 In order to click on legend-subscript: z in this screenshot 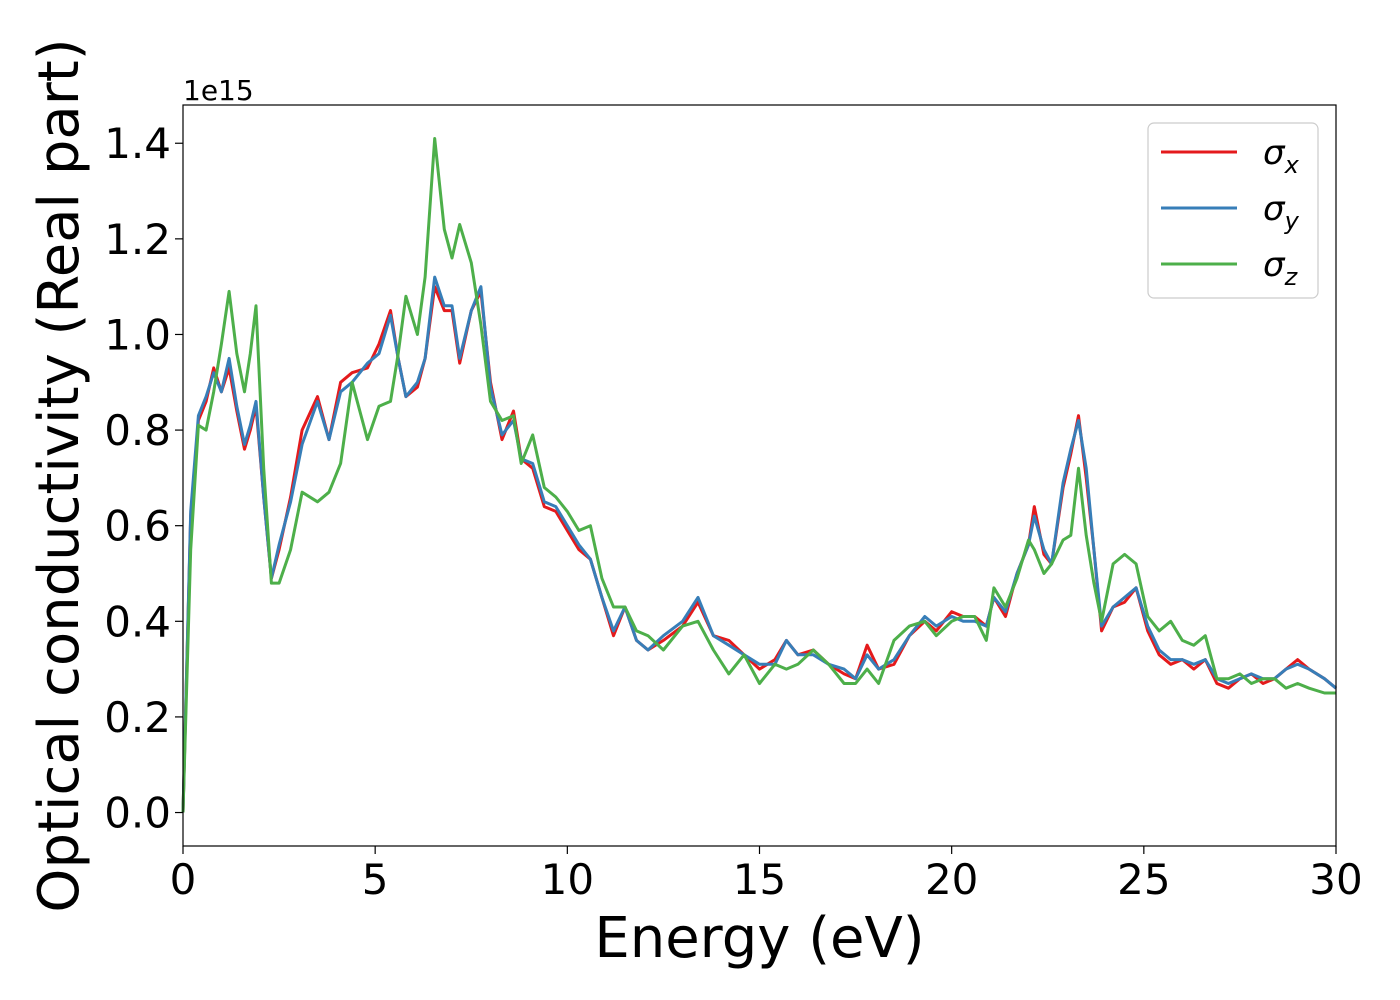, I will do `click(1291, 277)`.